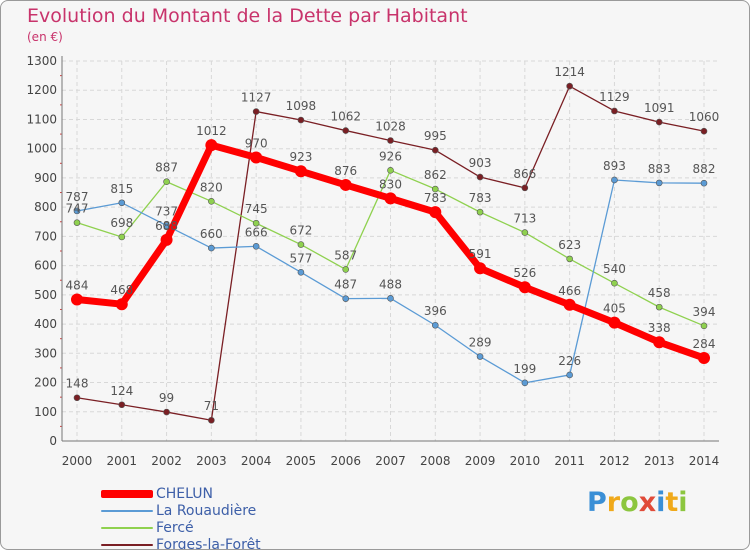 This screenshot has width=750, height=550. Describe the element at coordinates (569, 361) in the screenshot. I see `data-label: 226` at that location.